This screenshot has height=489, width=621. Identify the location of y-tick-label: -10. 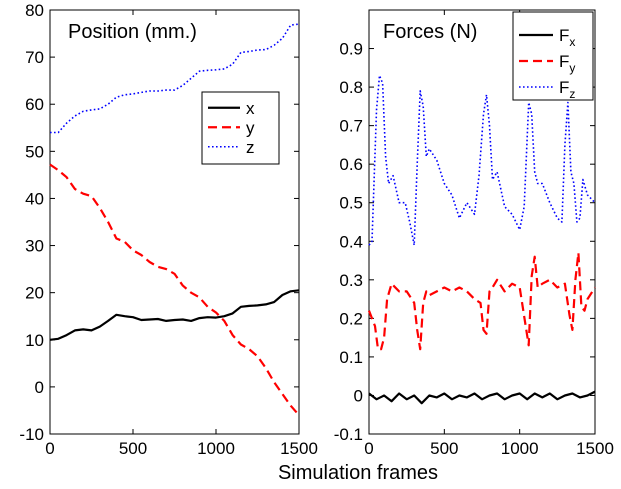
(31, 434).